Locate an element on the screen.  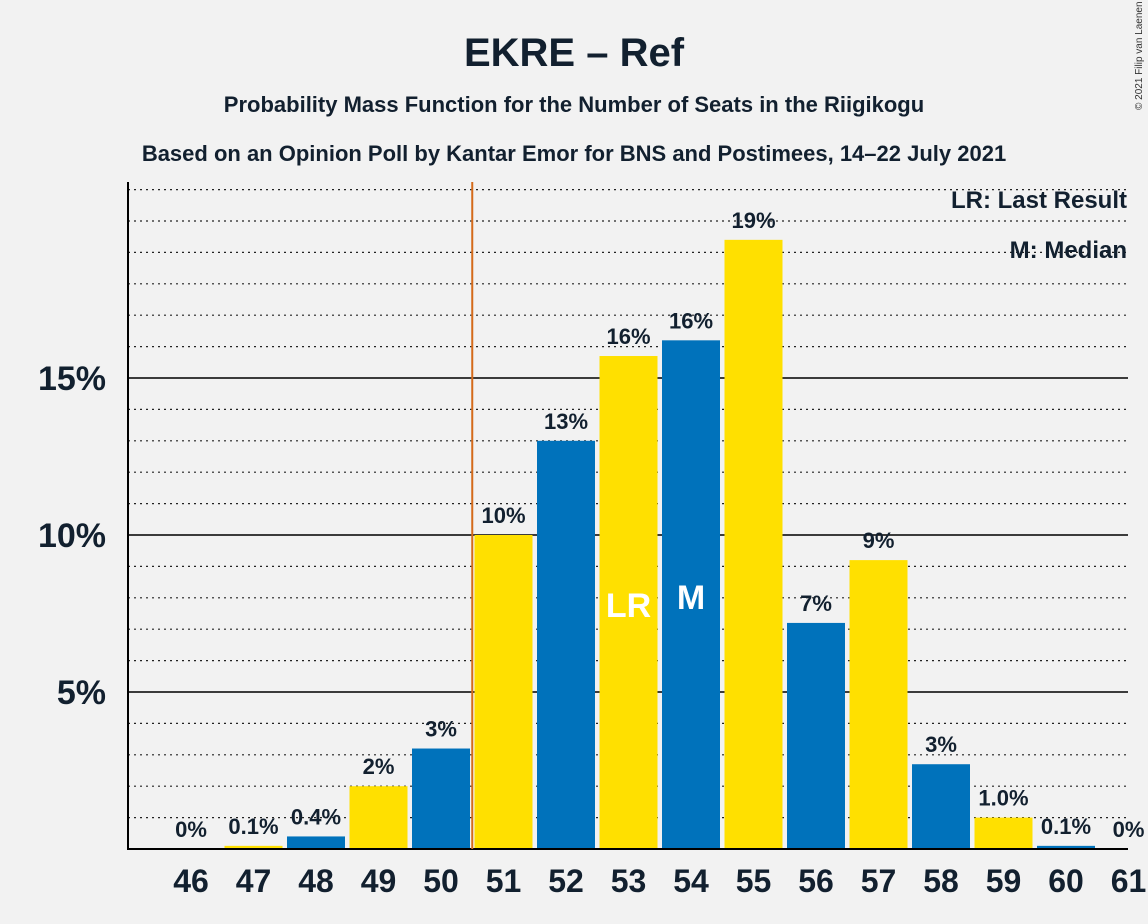
last-result-marker: LR is located at coordinates (628, 606).